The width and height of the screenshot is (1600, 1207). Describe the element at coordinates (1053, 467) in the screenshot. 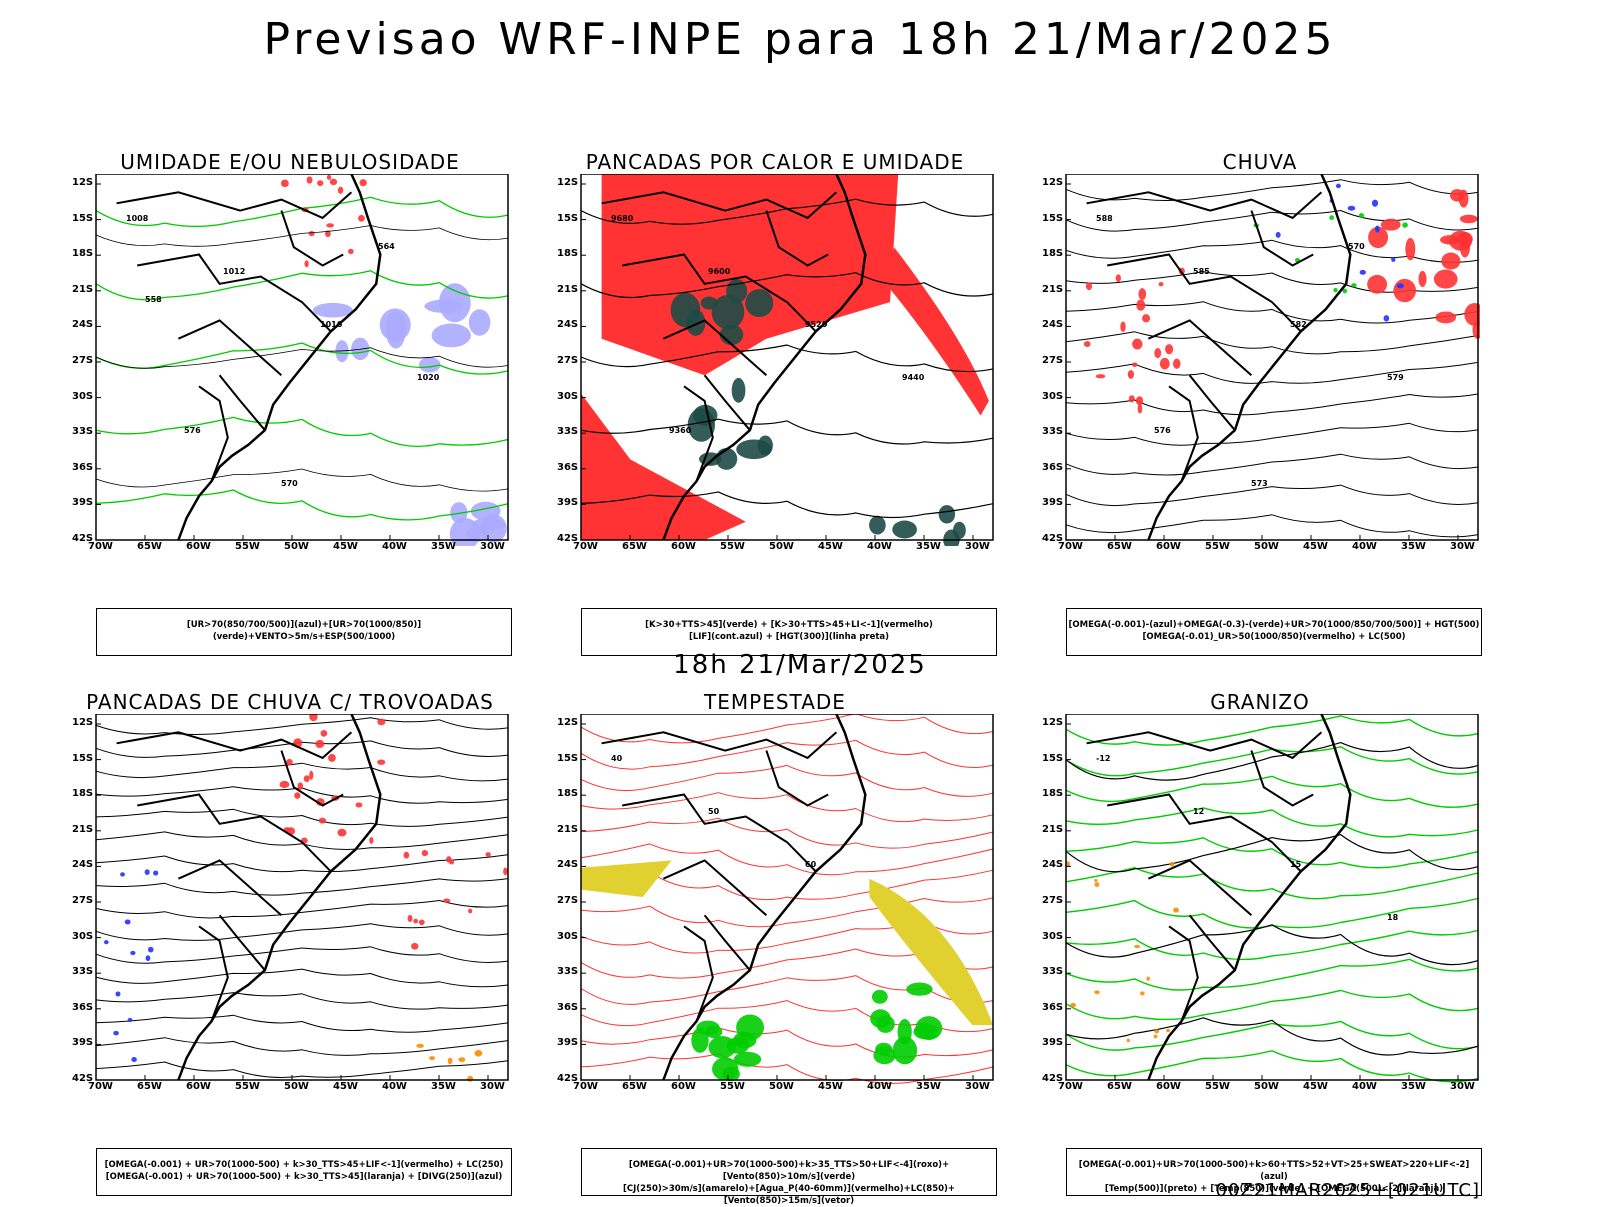

I see `lat-label: 36S` at that location.